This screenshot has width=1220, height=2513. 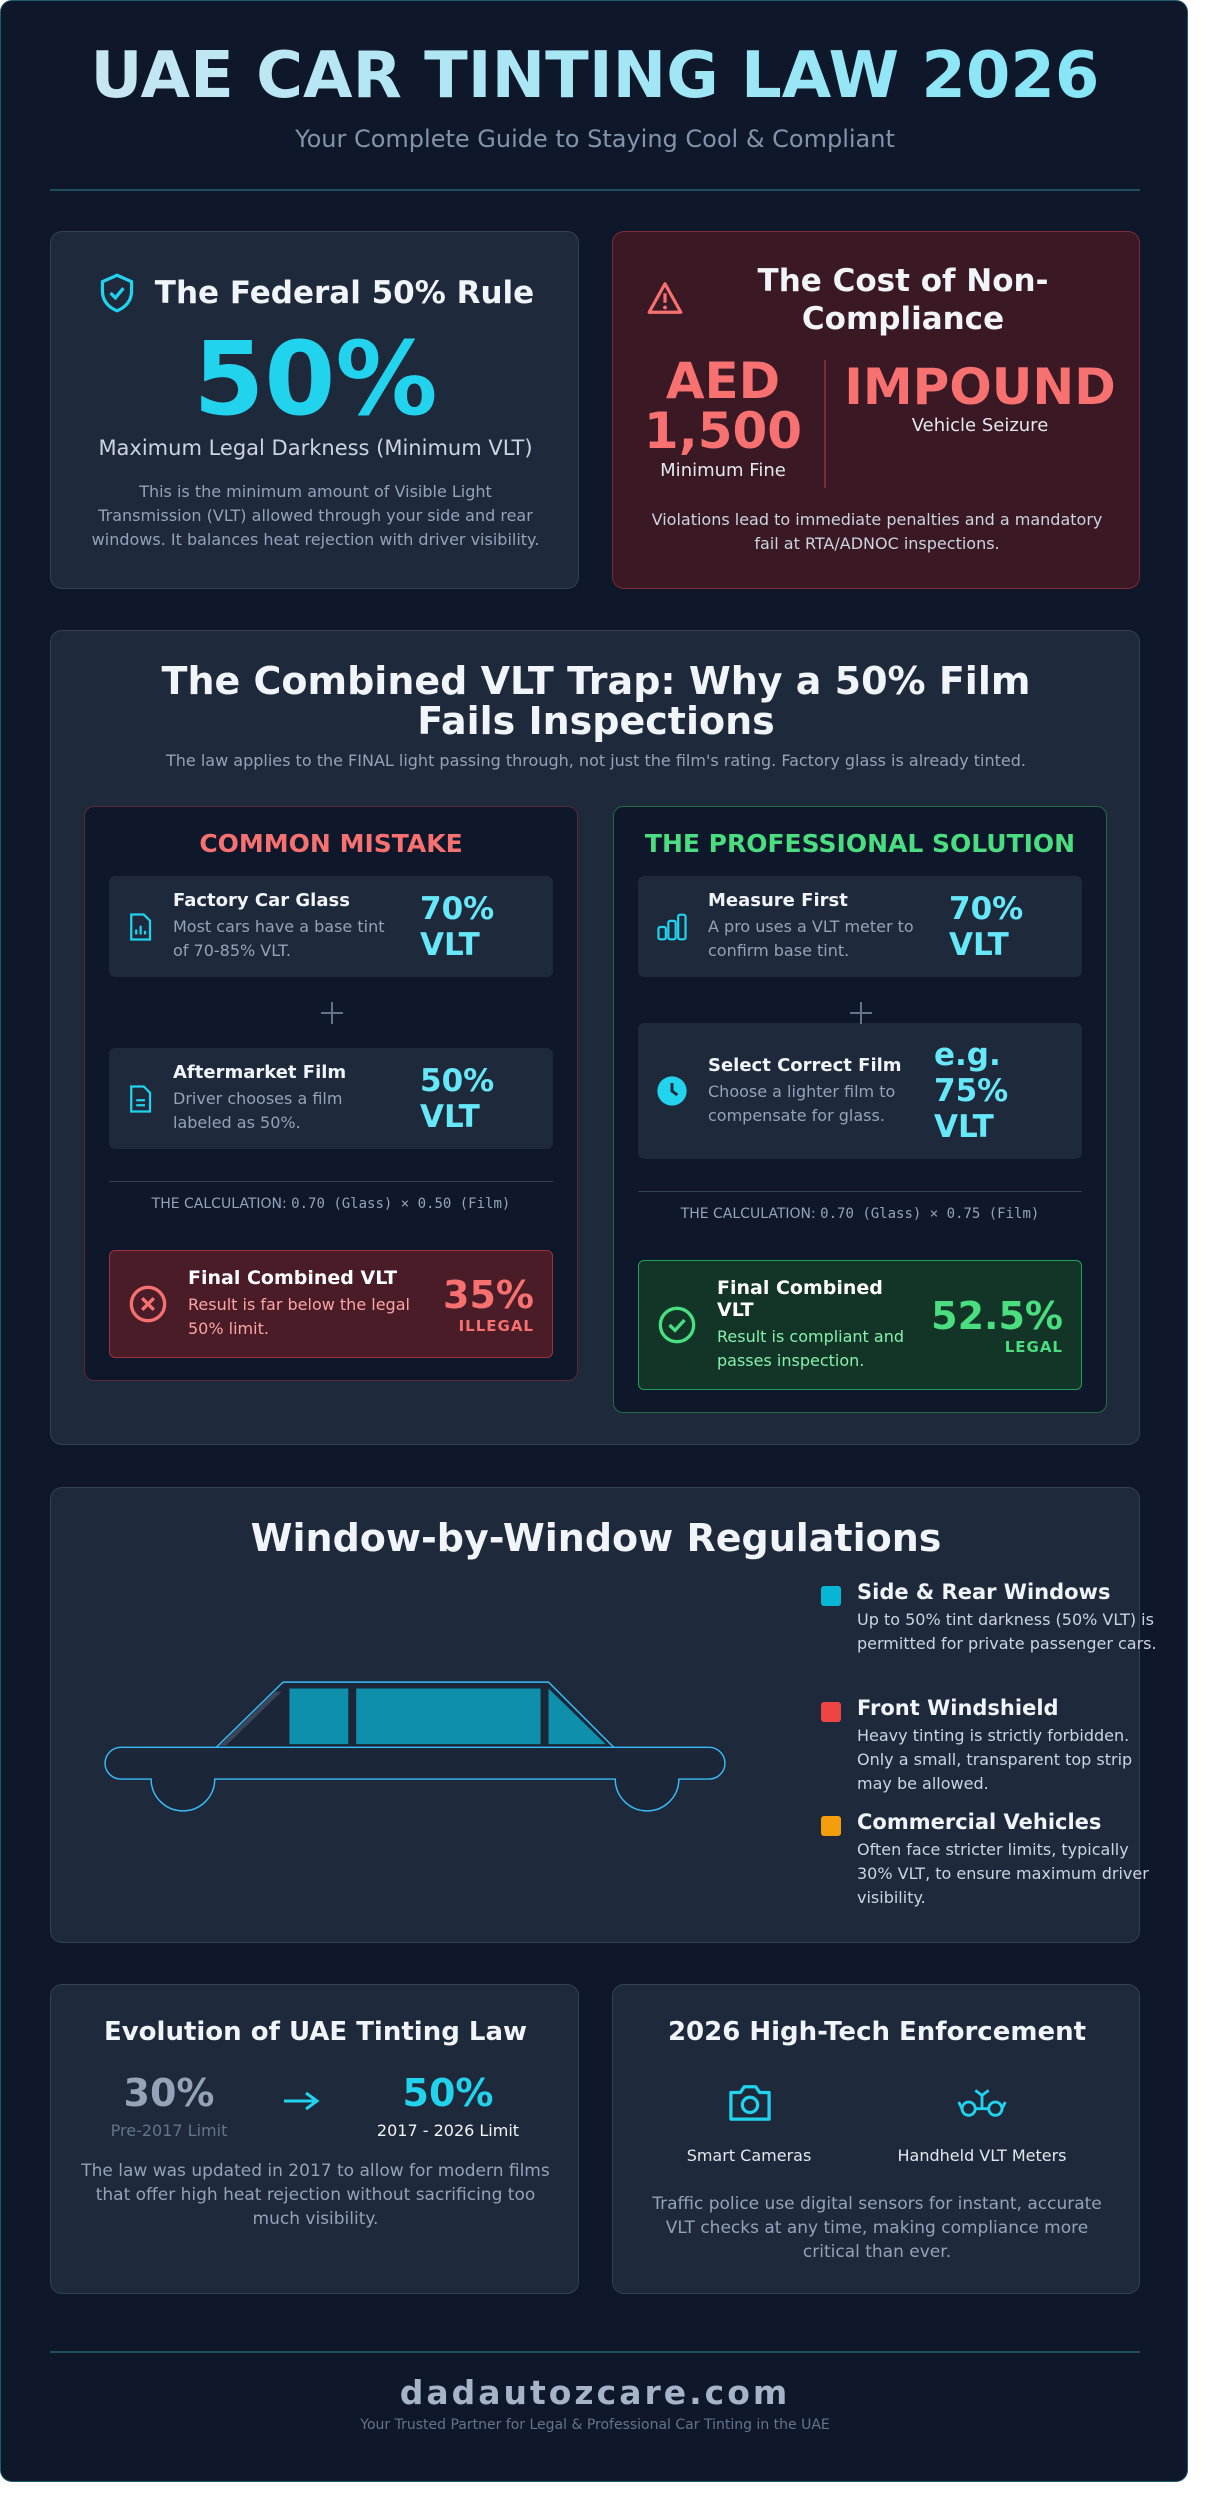 I want to click on step-title: Select Correct Film, so click(x=805, y=1065).